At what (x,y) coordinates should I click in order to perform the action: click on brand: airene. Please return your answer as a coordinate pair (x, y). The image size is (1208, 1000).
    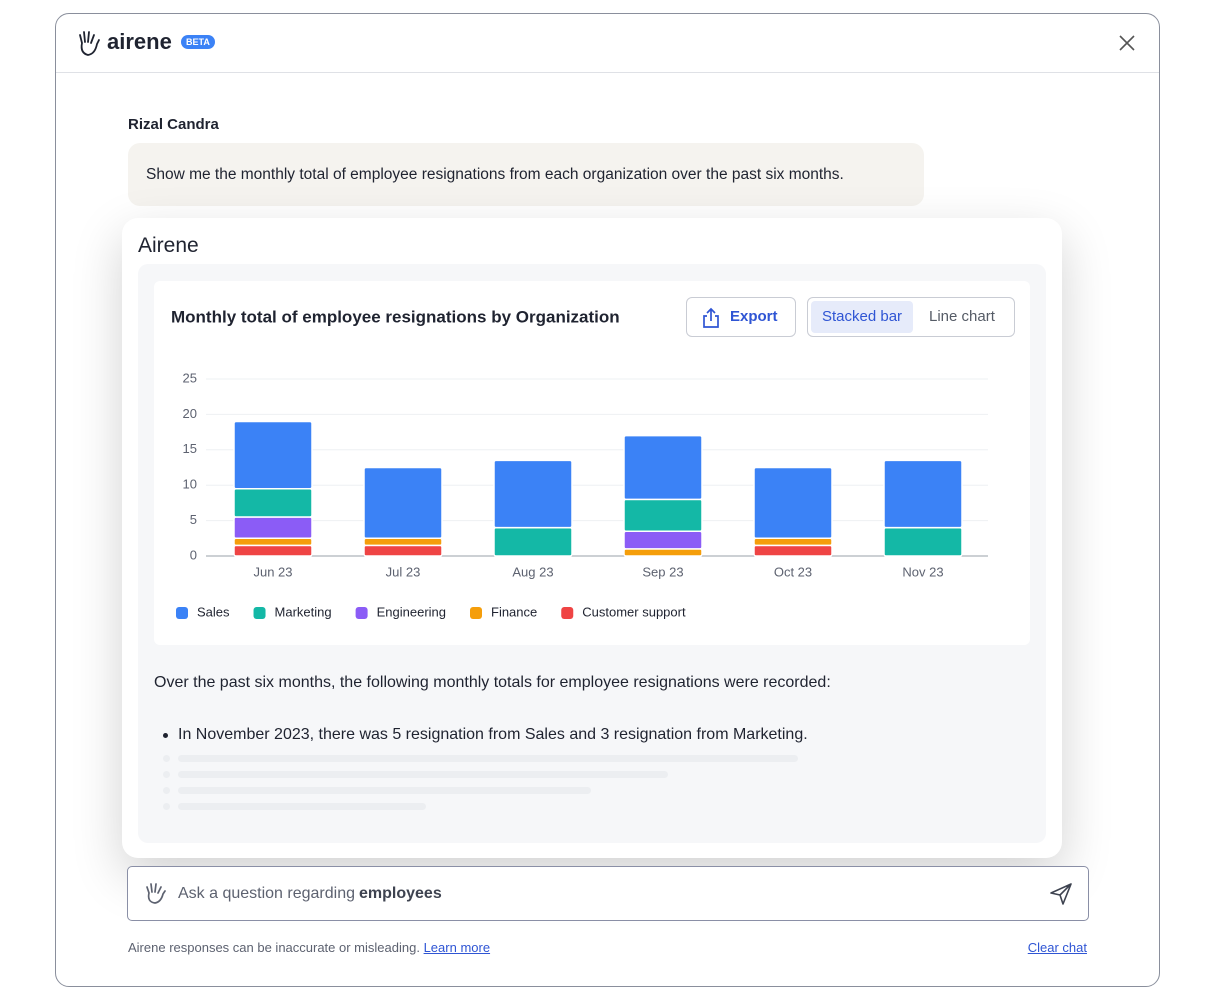
    Looking at the image, I should click on (139, 41).